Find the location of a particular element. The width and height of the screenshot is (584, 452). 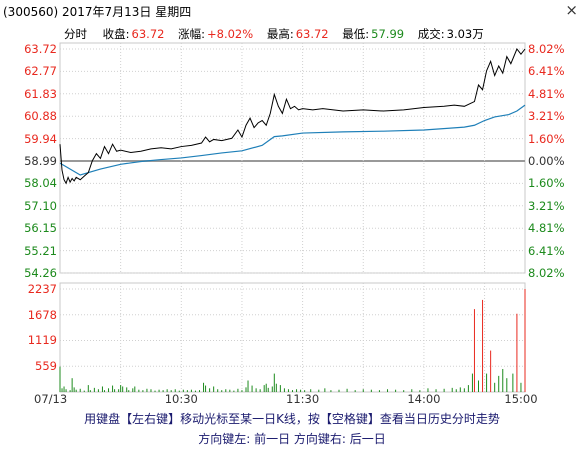

price-tick-label: 57.10 is located at coordinates (40, 205).